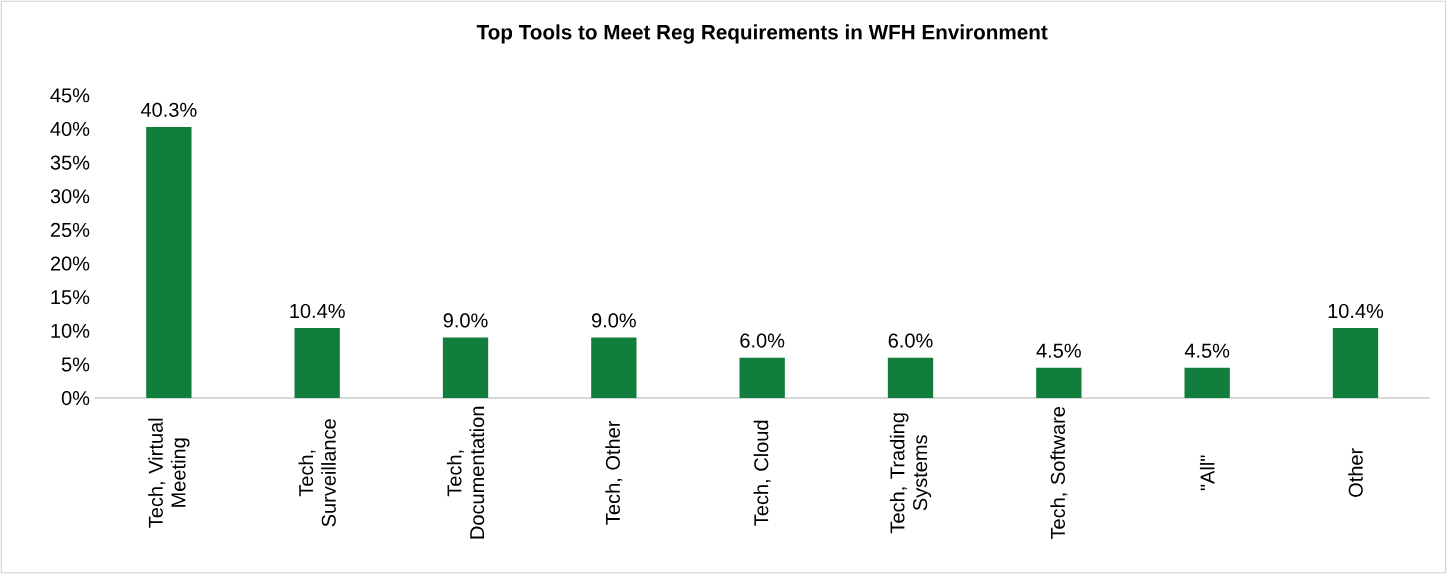 Image resolution: width=1447 pixels, height=574 pixels. Describe the element at coordinates (70, 263) in the screenshot. I see `y-tick-label: 20%` at that location.